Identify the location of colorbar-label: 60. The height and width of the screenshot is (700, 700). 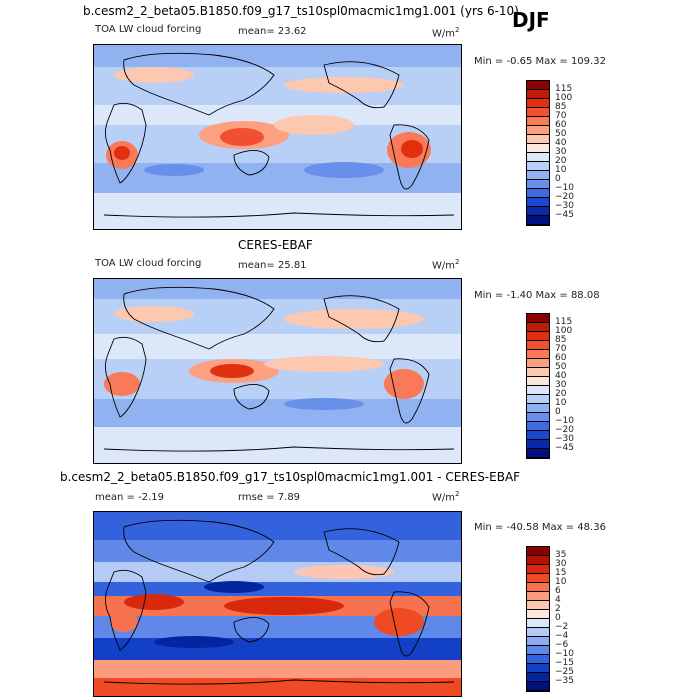
(561, 358).